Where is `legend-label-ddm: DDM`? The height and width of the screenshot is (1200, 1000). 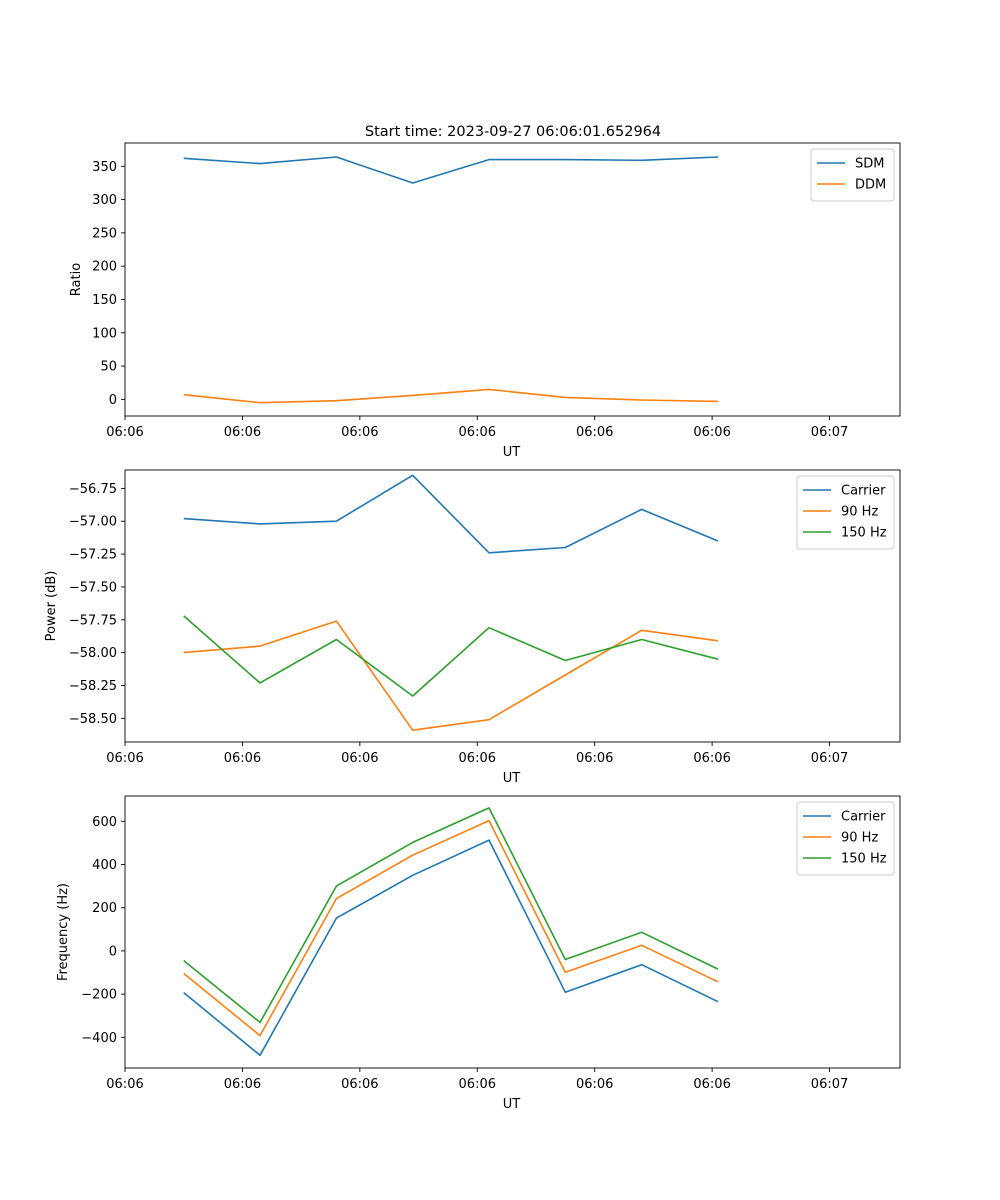 legend-label-ddm: DDM is located at coordinates (870, 185).